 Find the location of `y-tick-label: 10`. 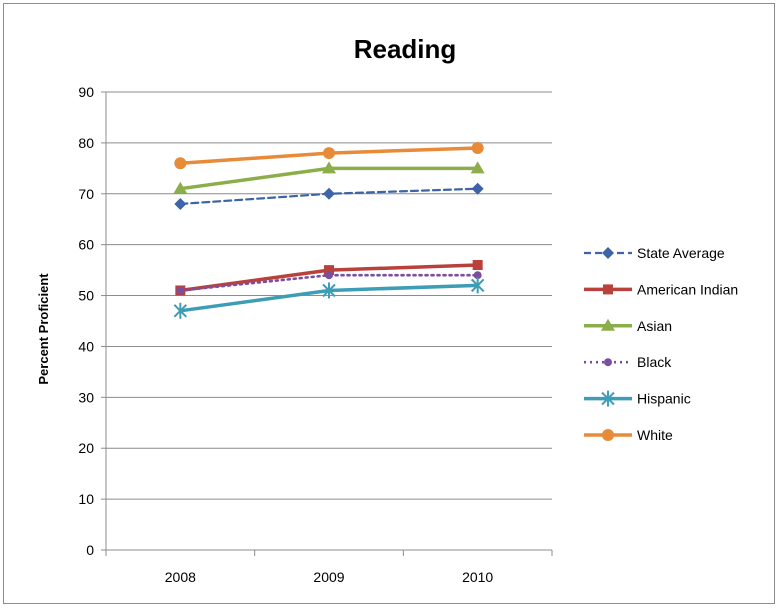

y-tick-label: 10 is located at coordinates (86, 499).